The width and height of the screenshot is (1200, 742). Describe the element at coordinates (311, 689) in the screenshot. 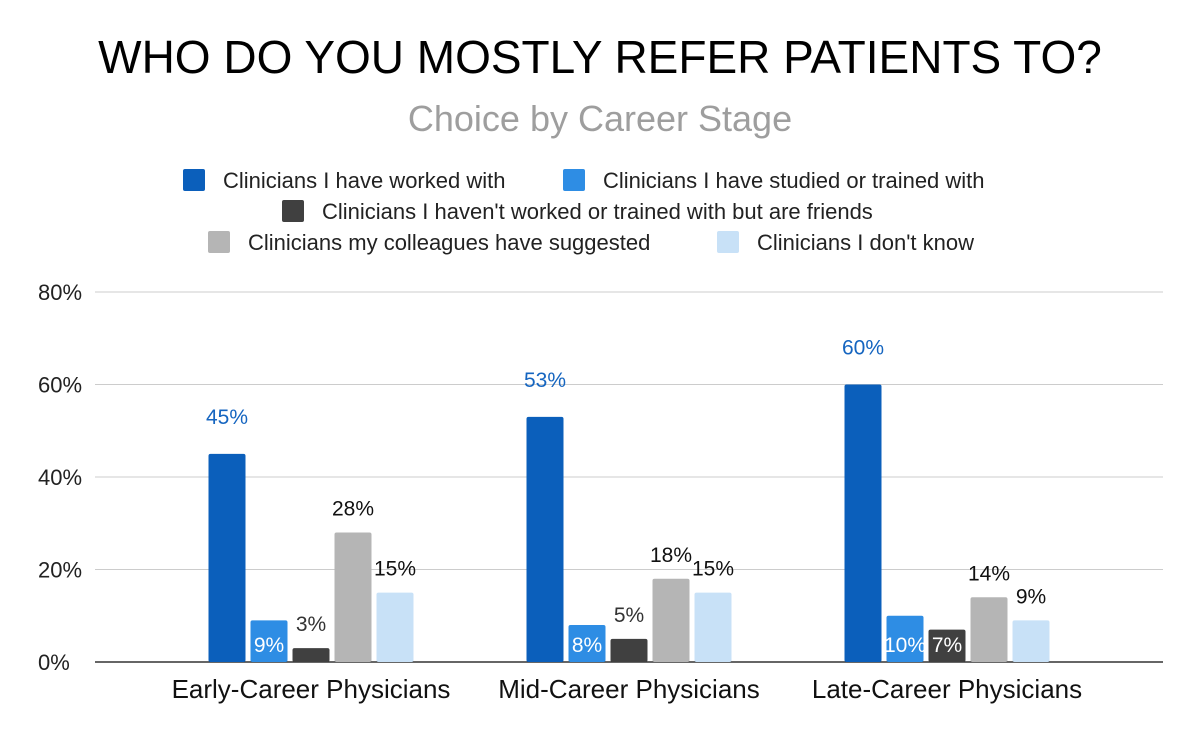

I see `x-category-label: Early-Career Physicians` at that location.